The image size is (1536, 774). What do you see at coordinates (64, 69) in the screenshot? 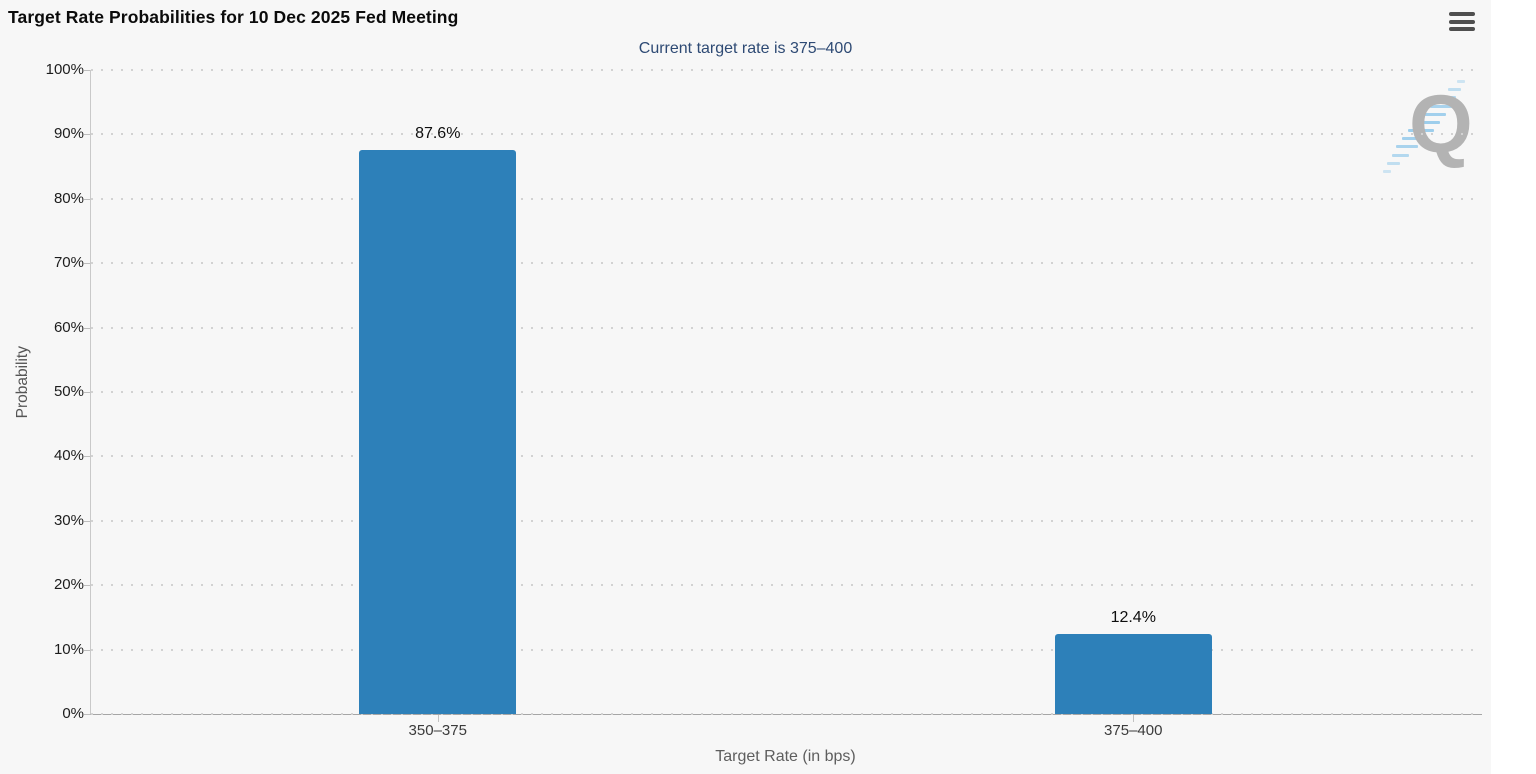
I see `y-tick-label: 100%` at bounding box center [64, 69].